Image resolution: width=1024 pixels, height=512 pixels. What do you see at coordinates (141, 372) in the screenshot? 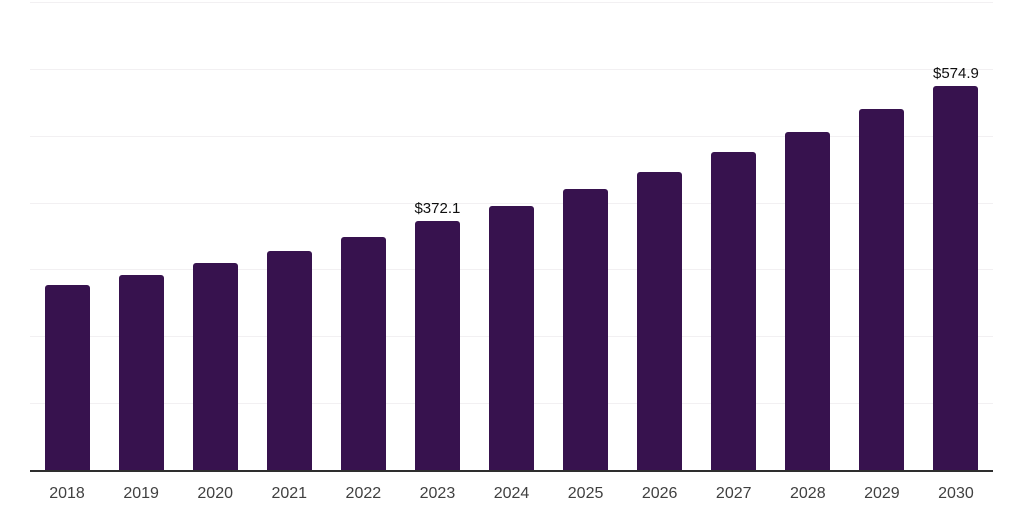
I see `bar-2019` at bounding box center [141, 372].